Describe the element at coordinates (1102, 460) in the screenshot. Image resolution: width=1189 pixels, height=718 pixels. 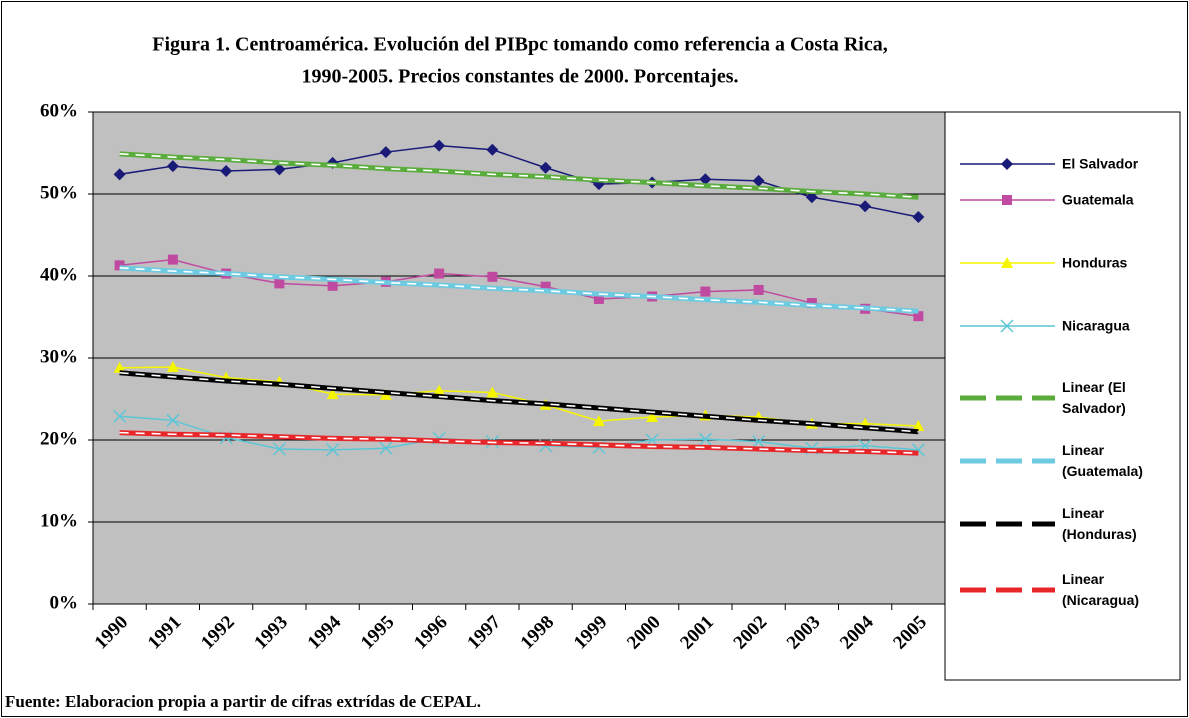
I see `legend-label: Linear (Guatemala)` at that location.